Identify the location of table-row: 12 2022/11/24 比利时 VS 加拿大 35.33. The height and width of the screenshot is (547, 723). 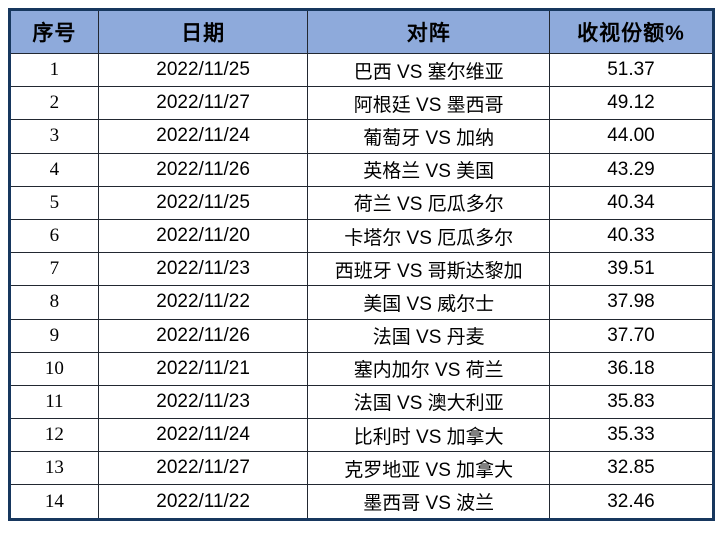
(362, 435).